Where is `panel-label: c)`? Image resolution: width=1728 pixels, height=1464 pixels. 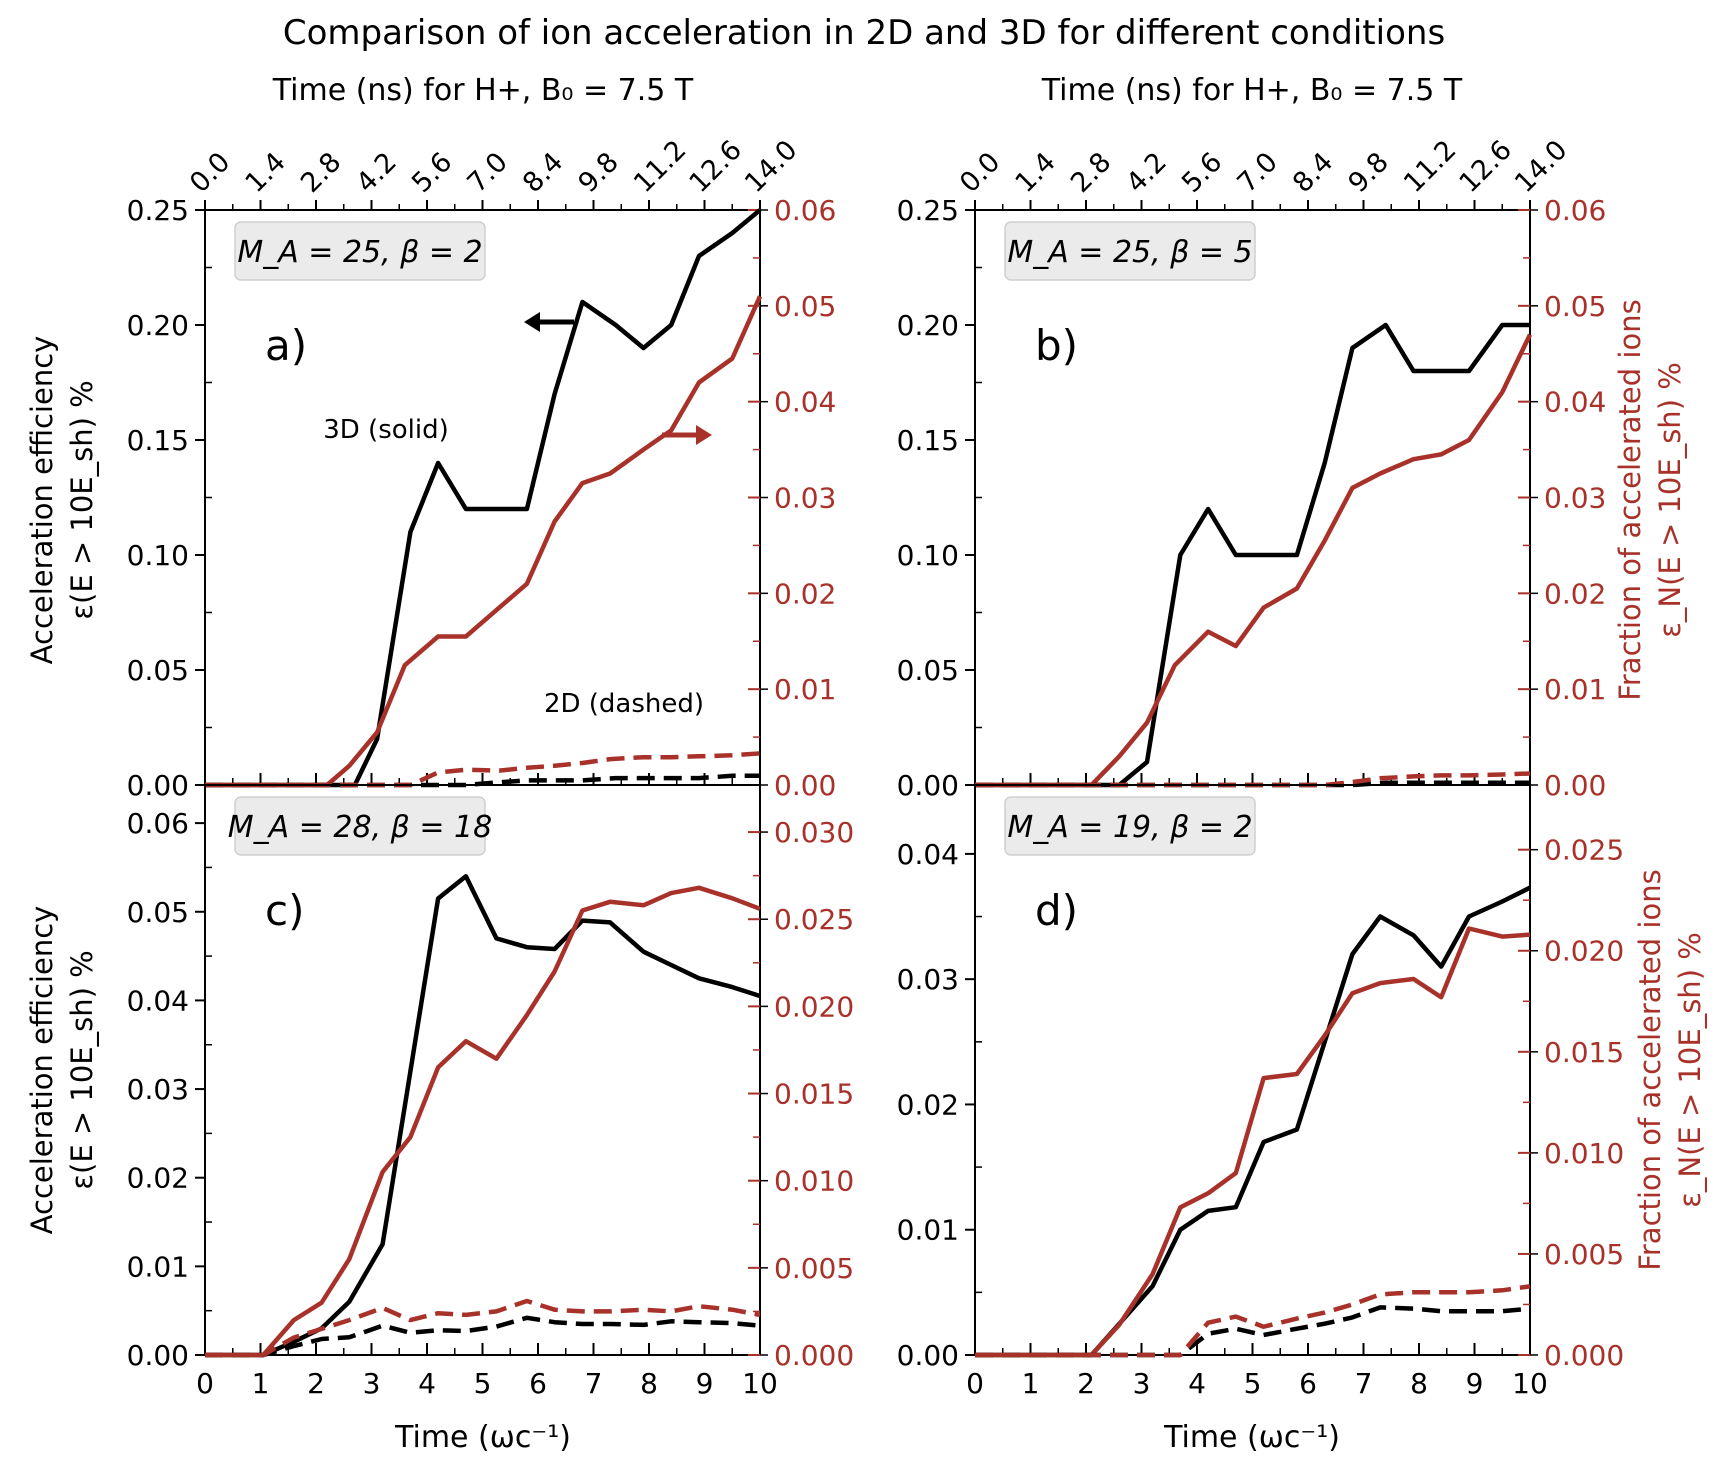 panel-label: c) is located at coordinates (284, 910).